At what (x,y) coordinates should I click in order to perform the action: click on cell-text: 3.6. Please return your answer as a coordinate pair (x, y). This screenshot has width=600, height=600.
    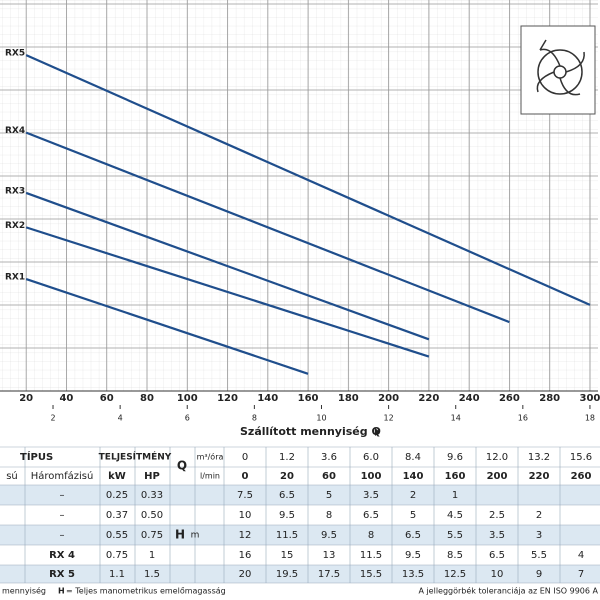
    Looking at the image, I should click on (329, 457).